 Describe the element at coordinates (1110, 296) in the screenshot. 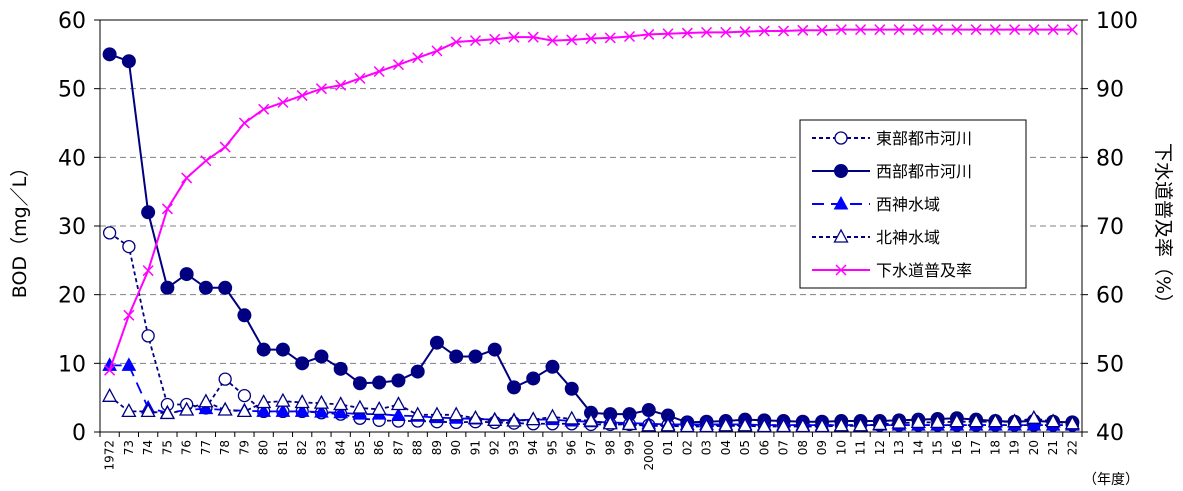

I see `right-tick-label: 60` at that location.